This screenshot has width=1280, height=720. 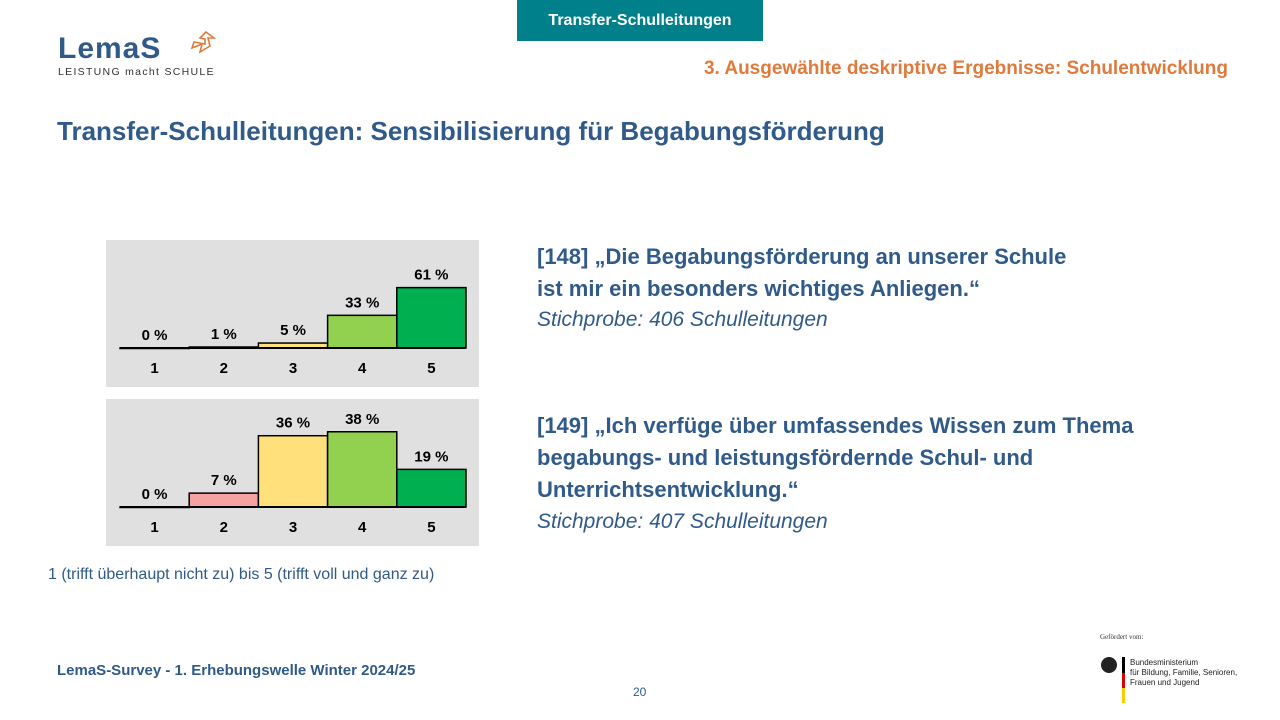 I want to click on data-label: 19 %, so click(x=431, y=456).